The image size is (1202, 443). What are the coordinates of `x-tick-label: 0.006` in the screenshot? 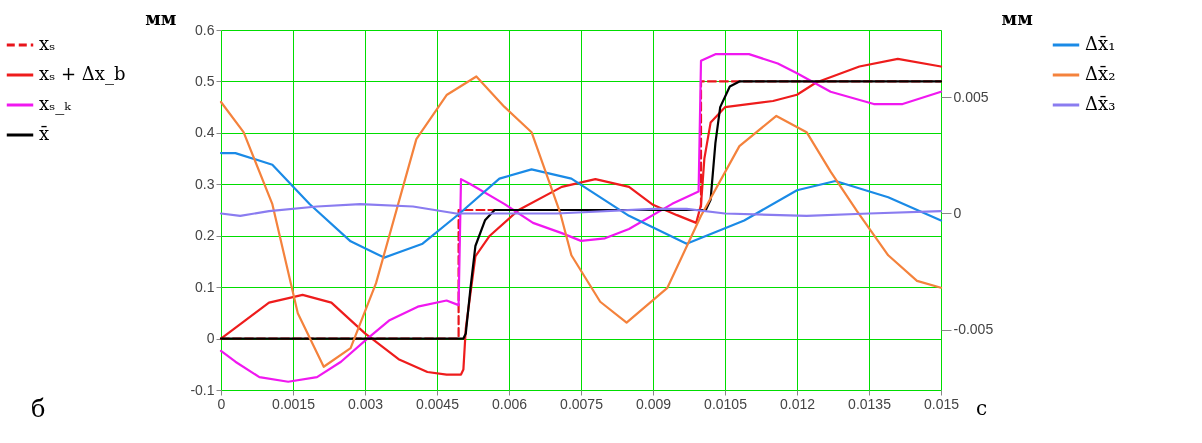 It's located at (509, 403).